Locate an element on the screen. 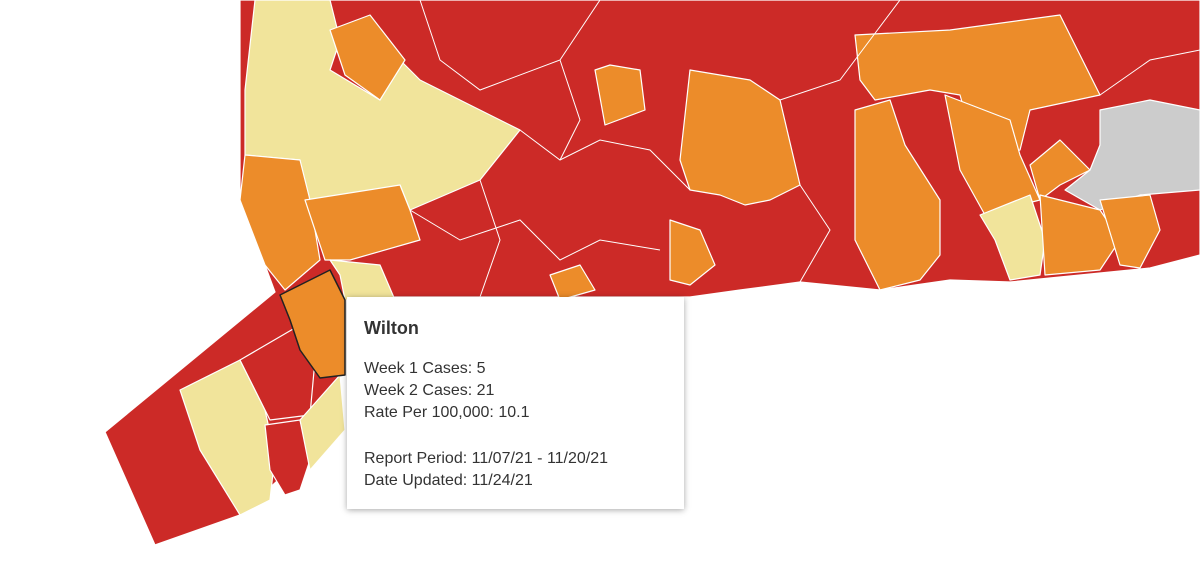 This screenshot has height=574, width=1200. report-row: Date Updated: 11/24/21 is located at coordinates (515, 481).